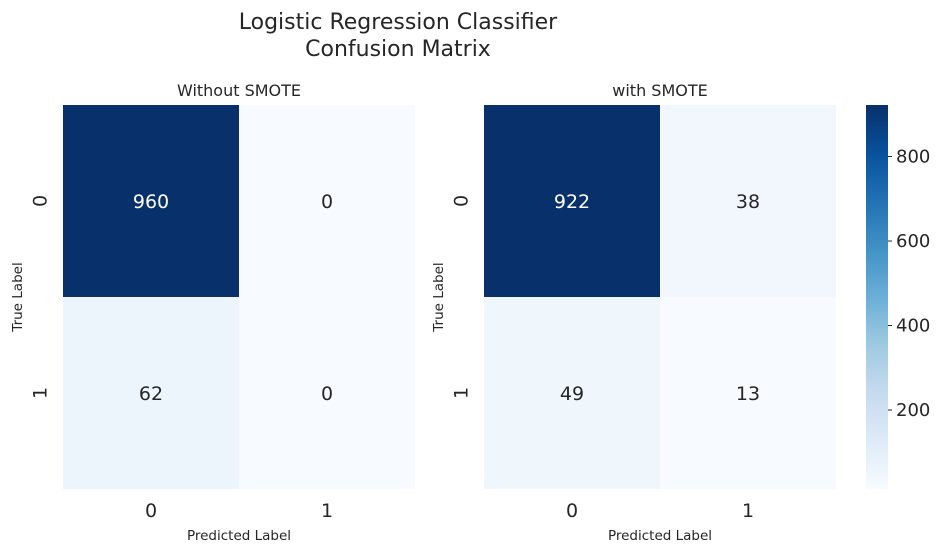  I want to click on colorbar-tick-label: 200, so click(913, 410).